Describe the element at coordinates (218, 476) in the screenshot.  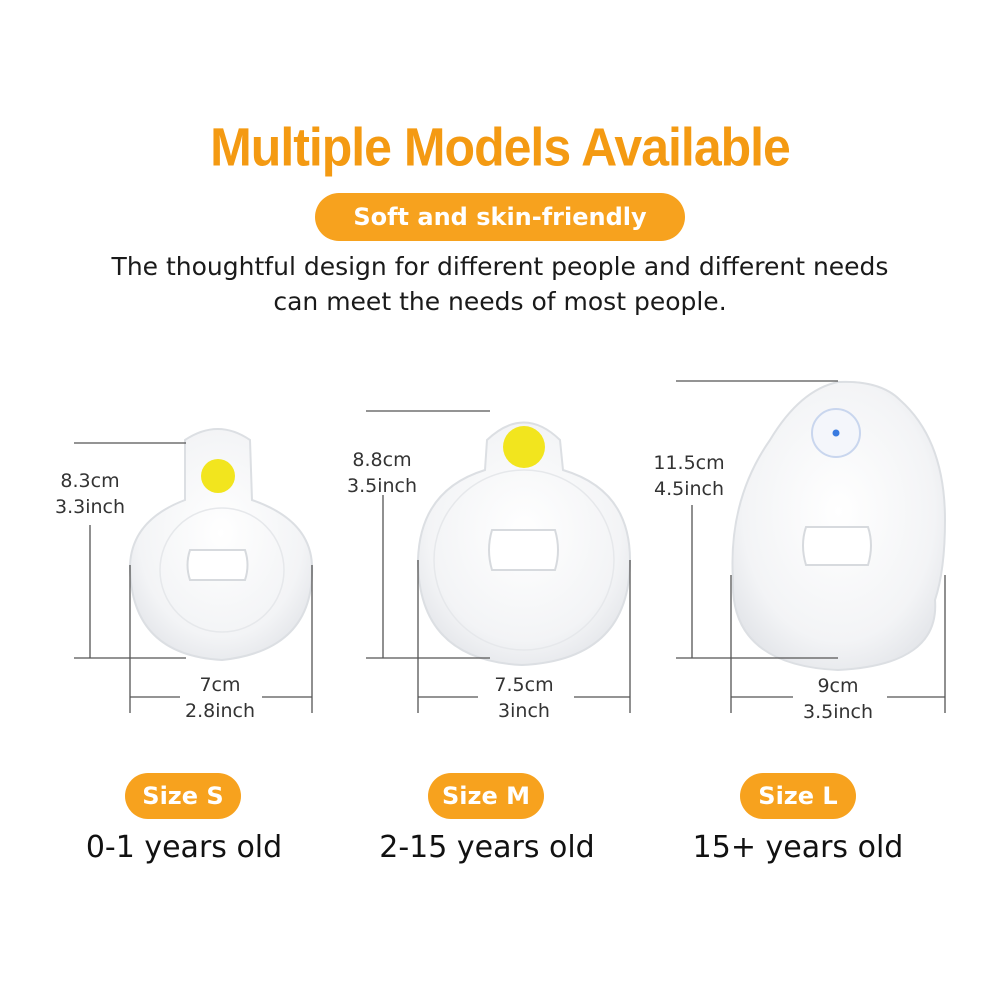
I see `mask-s-color-dot` at that location.